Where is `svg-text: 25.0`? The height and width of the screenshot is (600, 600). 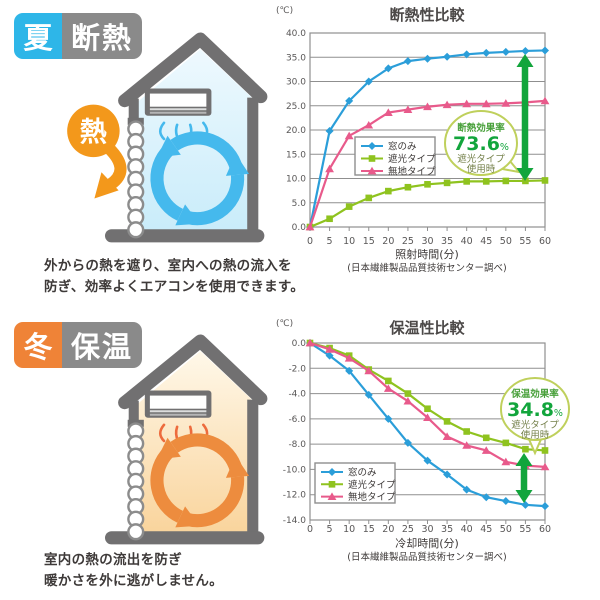
svg-text: 25.0 is located at coordinates (296, 107).